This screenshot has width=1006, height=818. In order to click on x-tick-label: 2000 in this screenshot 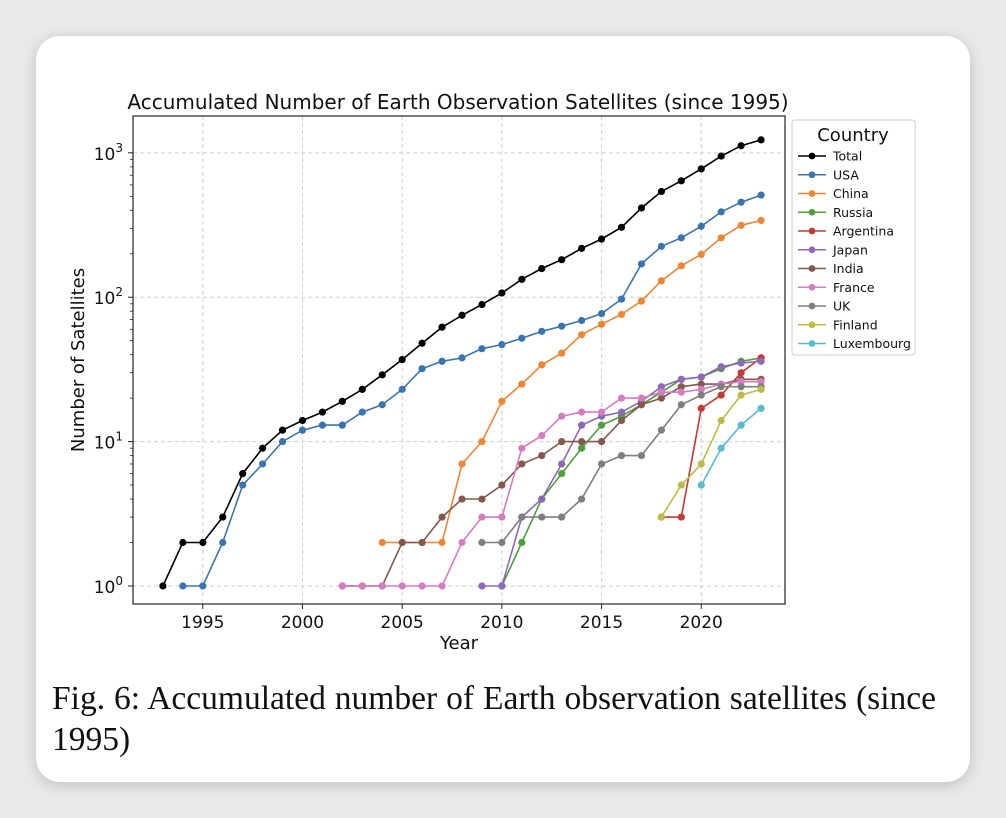, I will do `click(302, 623)`.